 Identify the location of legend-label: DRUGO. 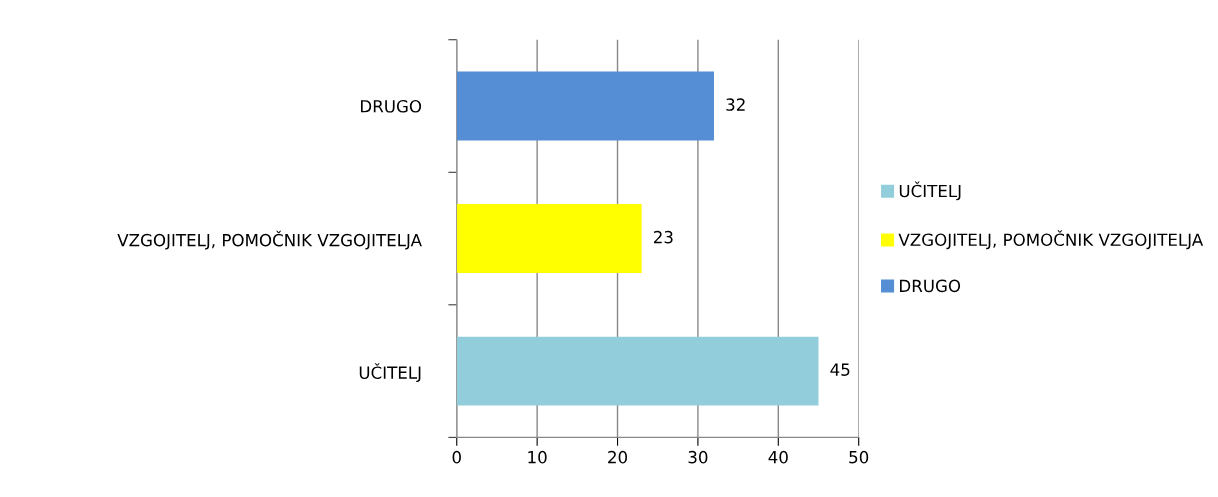
(930, 286).